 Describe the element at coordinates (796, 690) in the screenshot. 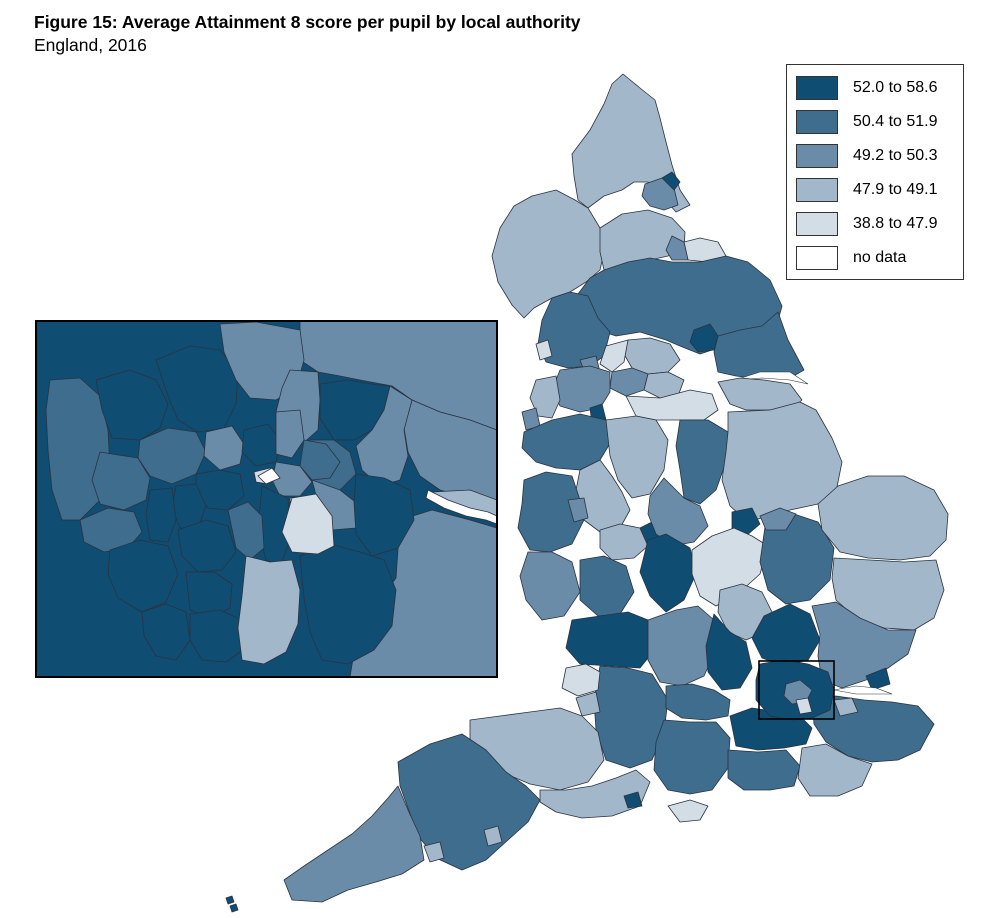

I see `london-locator-box` at that location.